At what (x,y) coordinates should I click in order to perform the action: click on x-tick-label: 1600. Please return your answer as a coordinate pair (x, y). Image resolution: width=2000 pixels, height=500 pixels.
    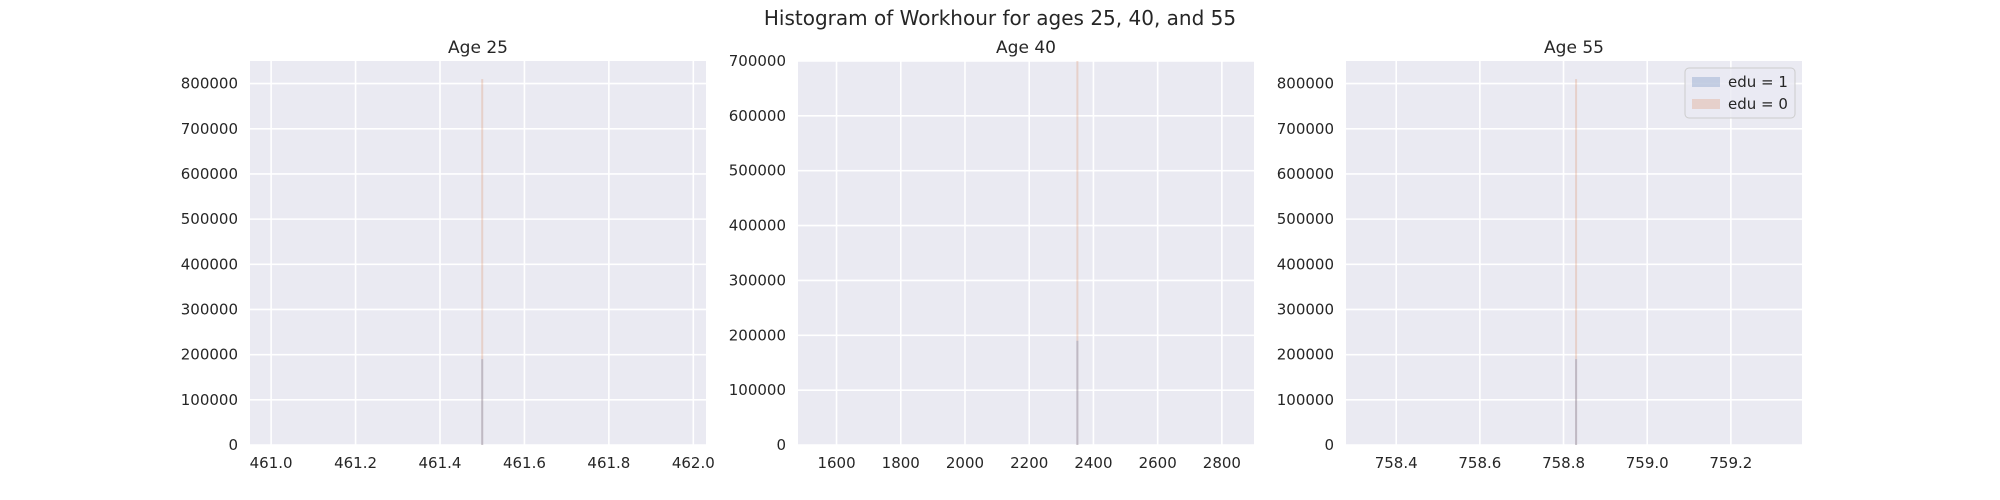
    Looking at the image, I should click on (836, 463).